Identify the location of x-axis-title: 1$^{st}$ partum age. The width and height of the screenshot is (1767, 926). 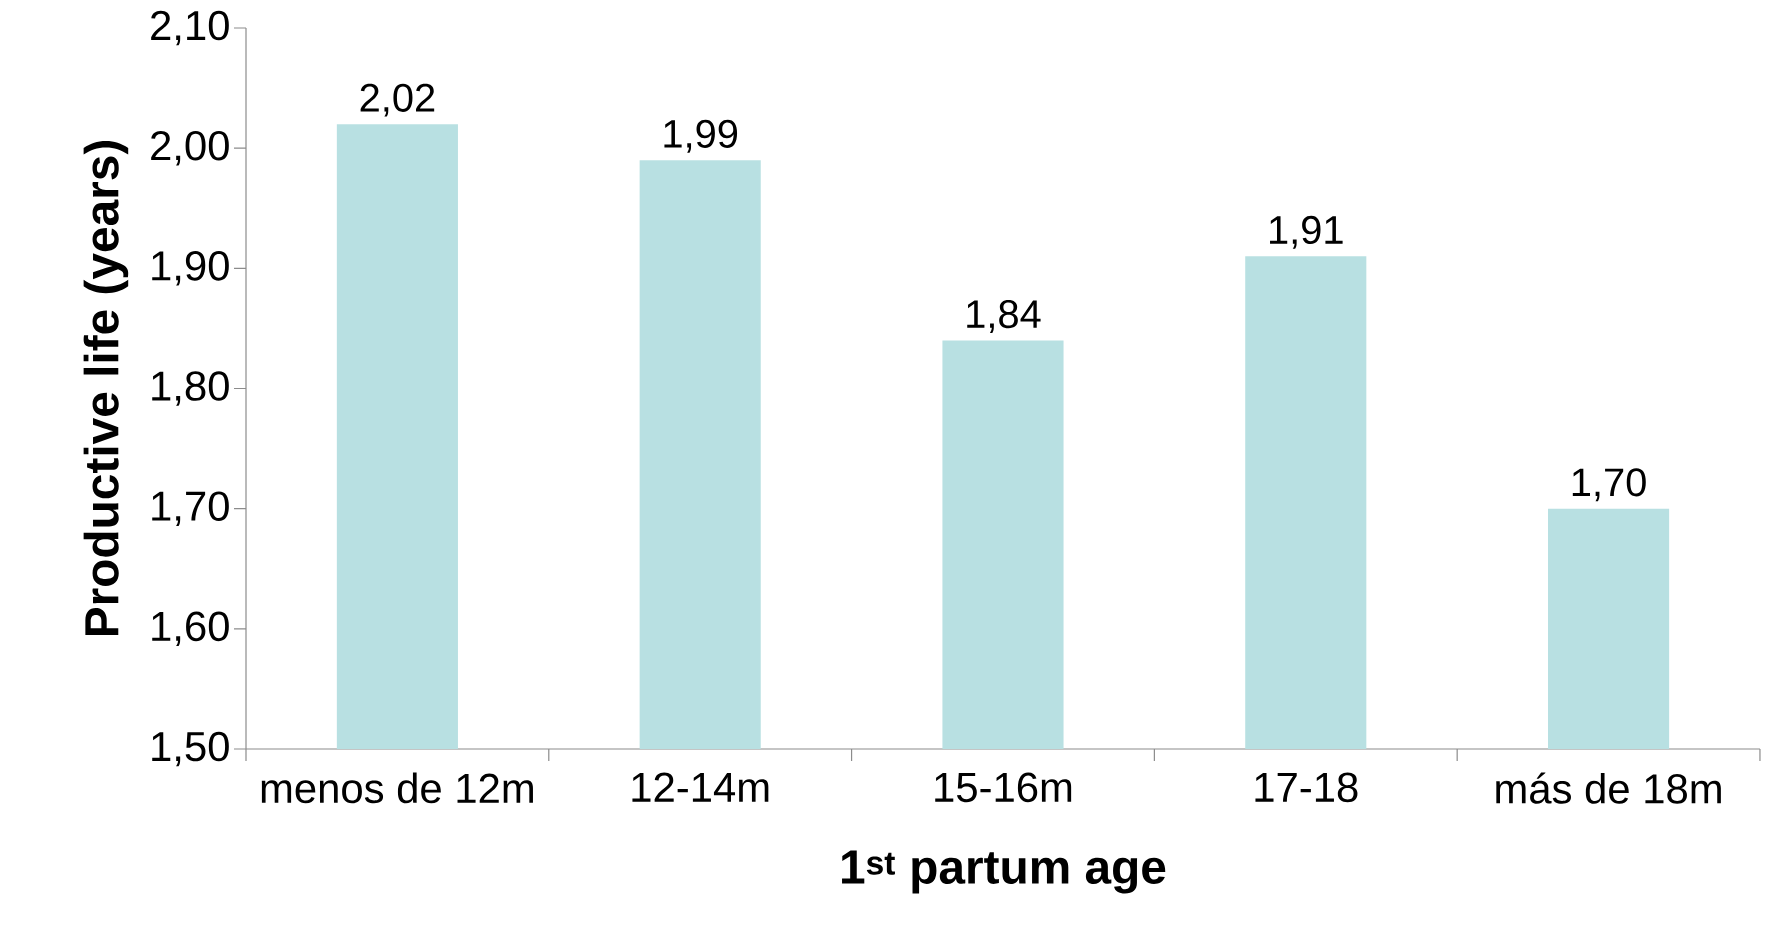
(1004, 872).